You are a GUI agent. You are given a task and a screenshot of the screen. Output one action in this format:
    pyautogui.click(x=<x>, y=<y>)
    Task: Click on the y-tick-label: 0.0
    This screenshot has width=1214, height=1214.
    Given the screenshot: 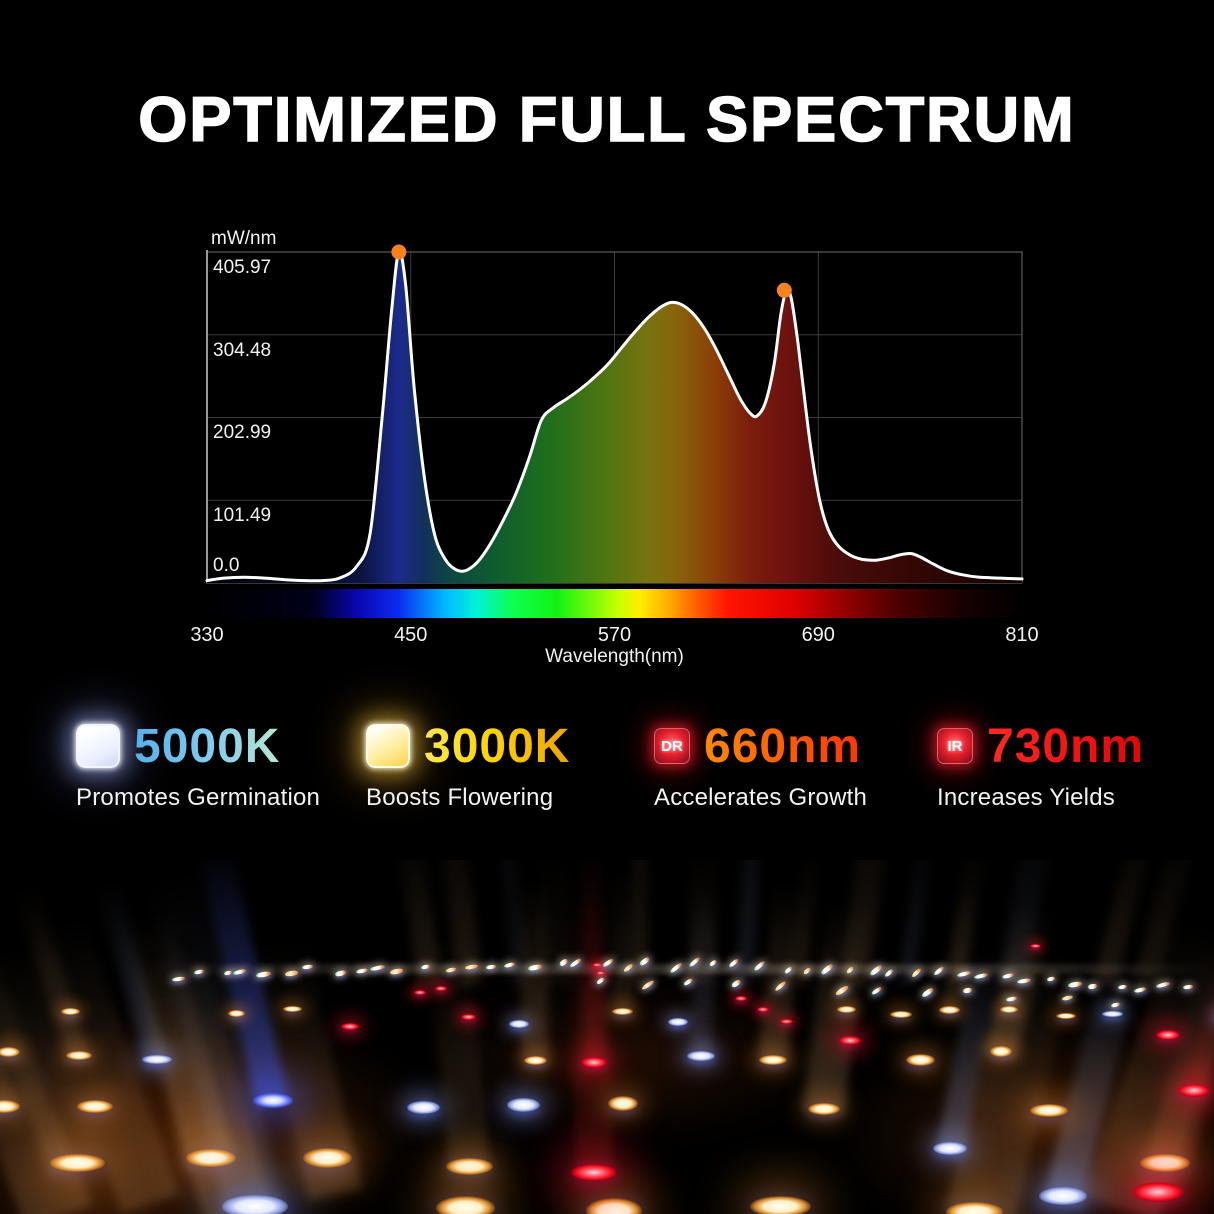 What is the action you would take?
    pyautogui.click(x=226, y=565)
    